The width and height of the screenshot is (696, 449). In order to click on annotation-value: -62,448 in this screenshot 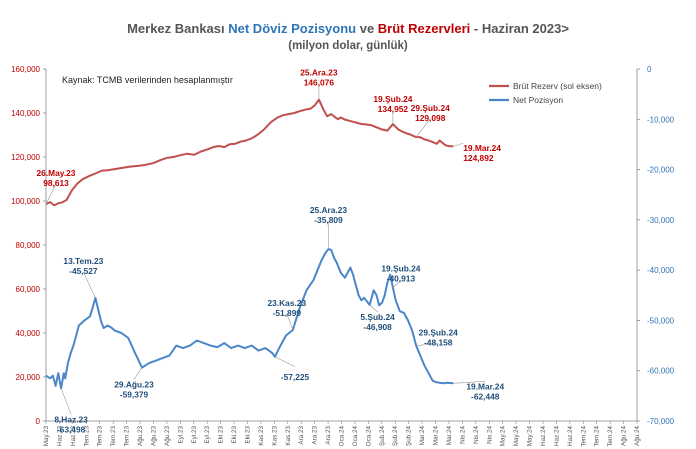, I will do `click(485, 396)`.